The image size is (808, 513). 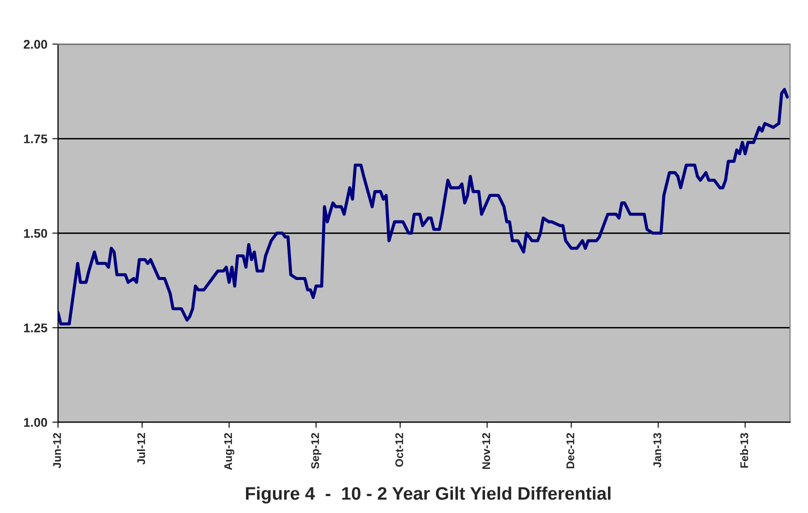 What do you see at coordinates (316, 451) in the screenshot?
I see `x-tick-label: Sep-12` at bounding box center [316, 451].